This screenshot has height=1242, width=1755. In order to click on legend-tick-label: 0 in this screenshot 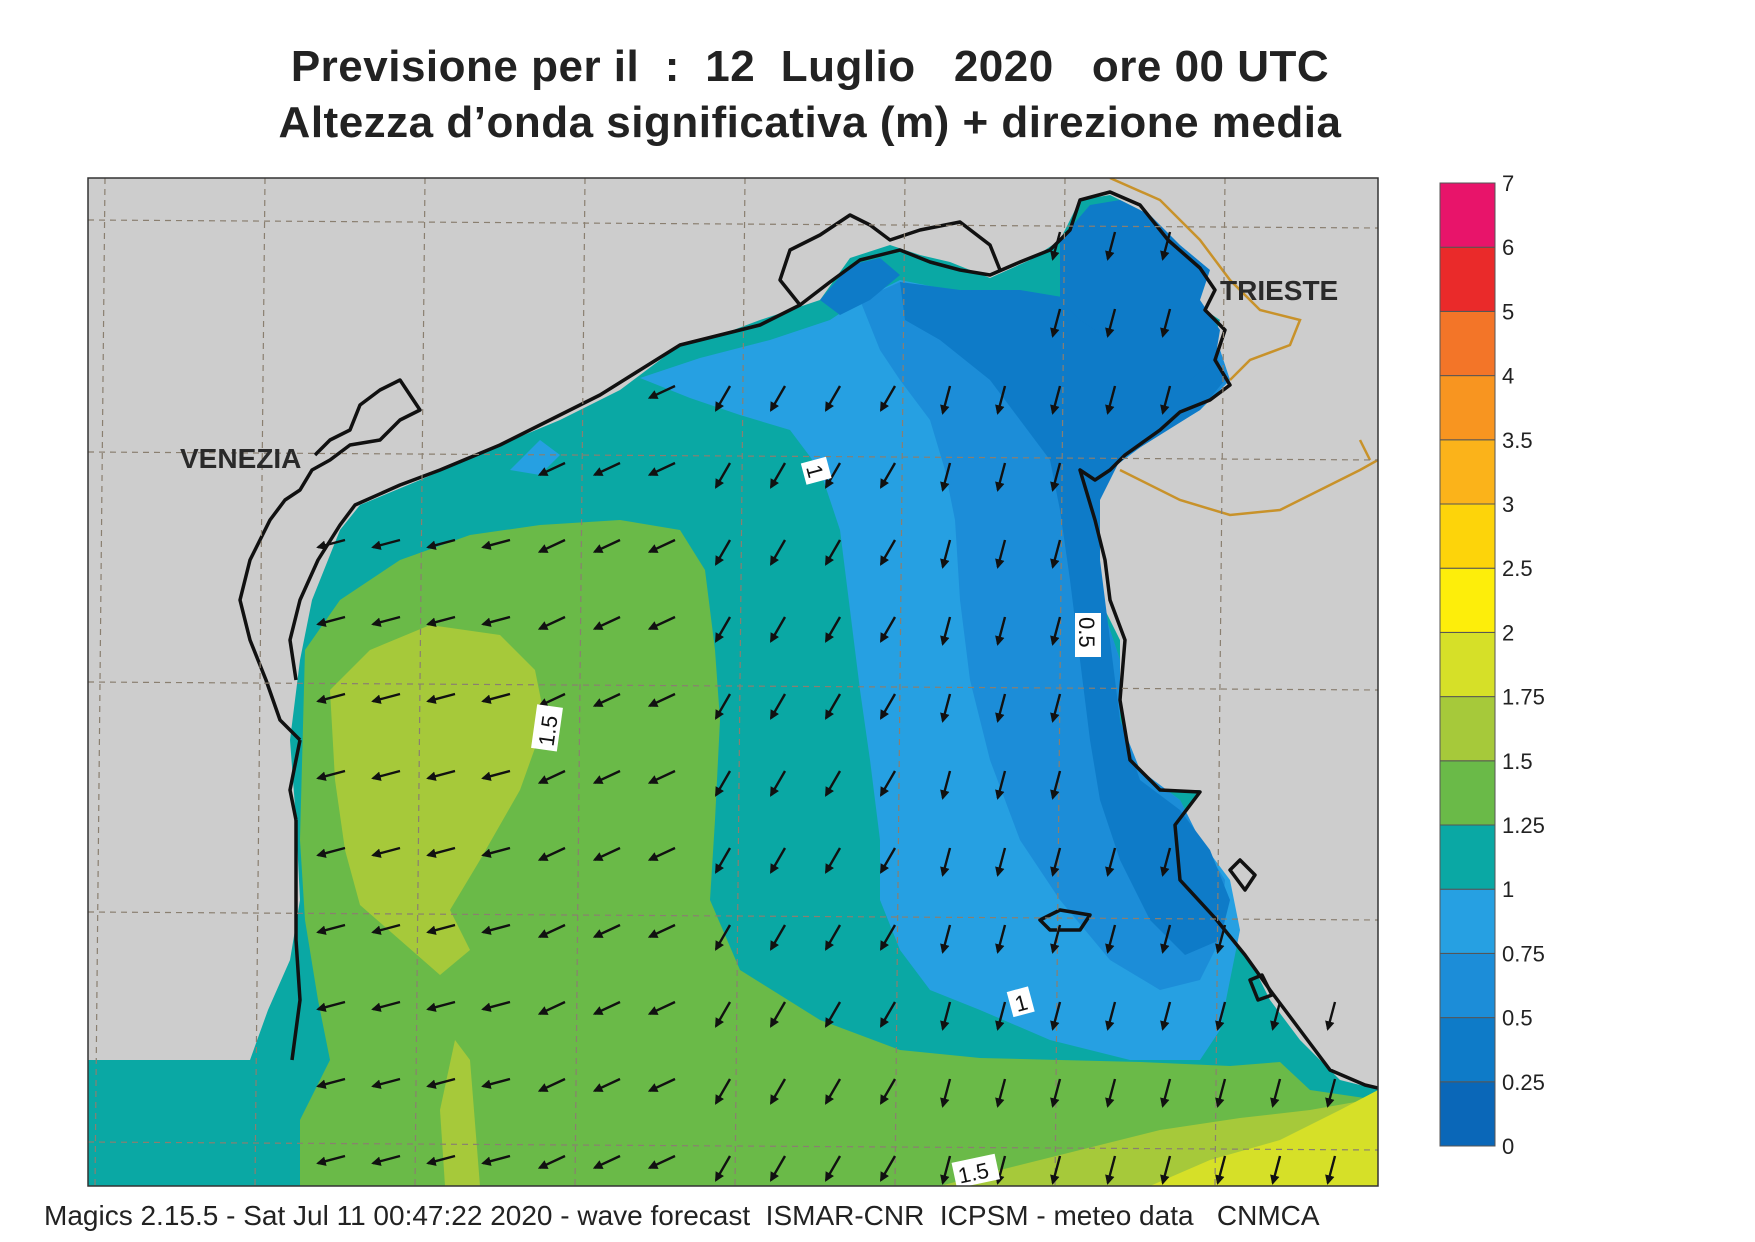, I will do `click(1508, 1146)`.